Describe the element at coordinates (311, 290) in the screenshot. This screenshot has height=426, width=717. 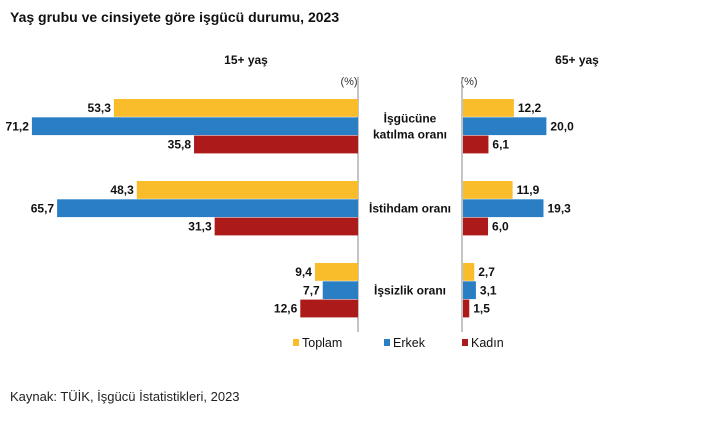
I see `data-label: 7,7` at that location.